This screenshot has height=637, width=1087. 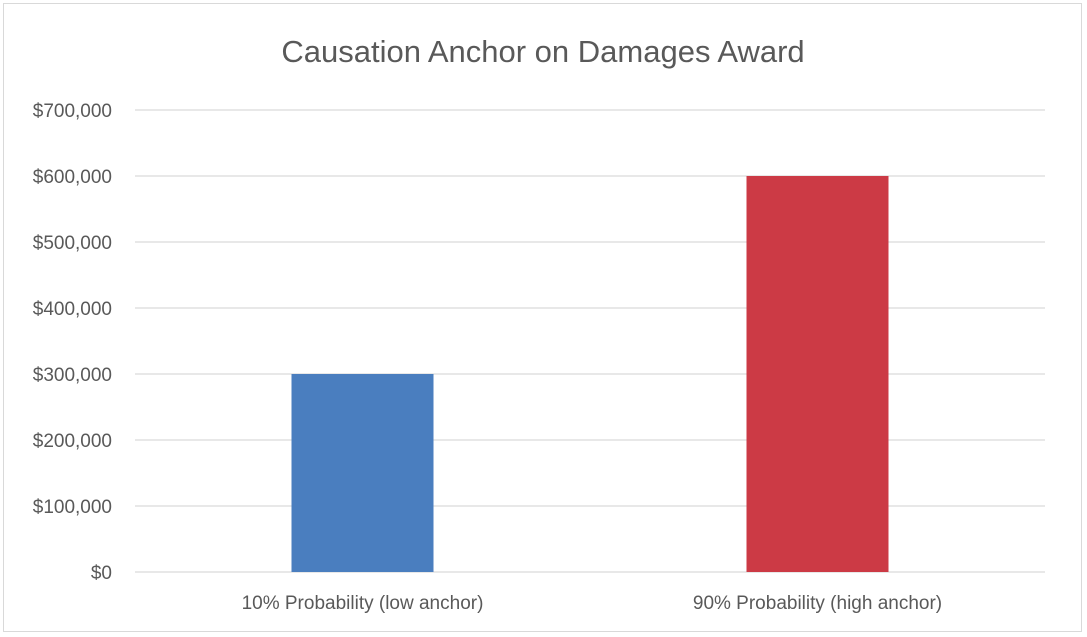 I want to click on y-tick-label: $500,000, so click(x=72, y=243).